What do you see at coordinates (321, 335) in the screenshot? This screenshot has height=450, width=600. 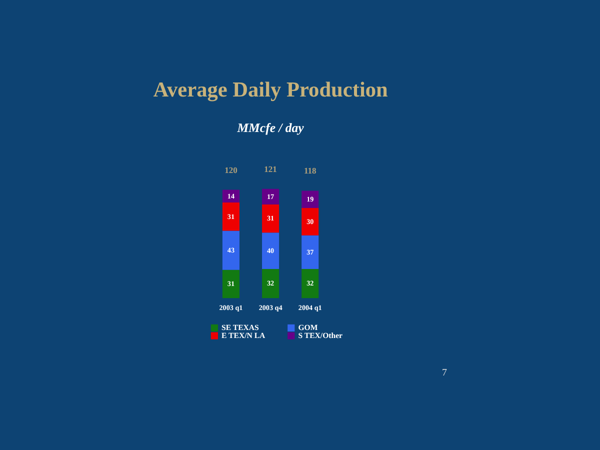 I see `legend-label: S TEX/Other` at bounding box center [321, 335].